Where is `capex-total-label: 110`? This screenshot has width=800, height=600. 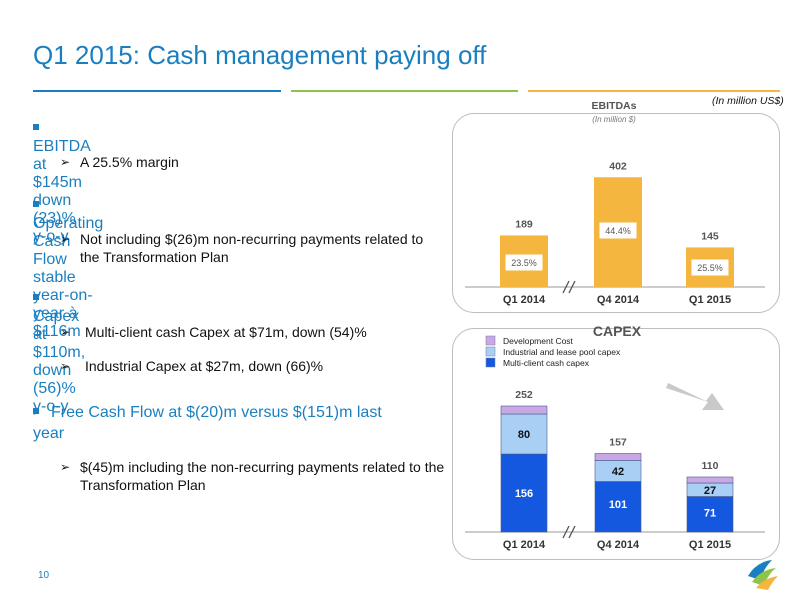
capex-total-label: 110 is located at coordinates (710, 466).